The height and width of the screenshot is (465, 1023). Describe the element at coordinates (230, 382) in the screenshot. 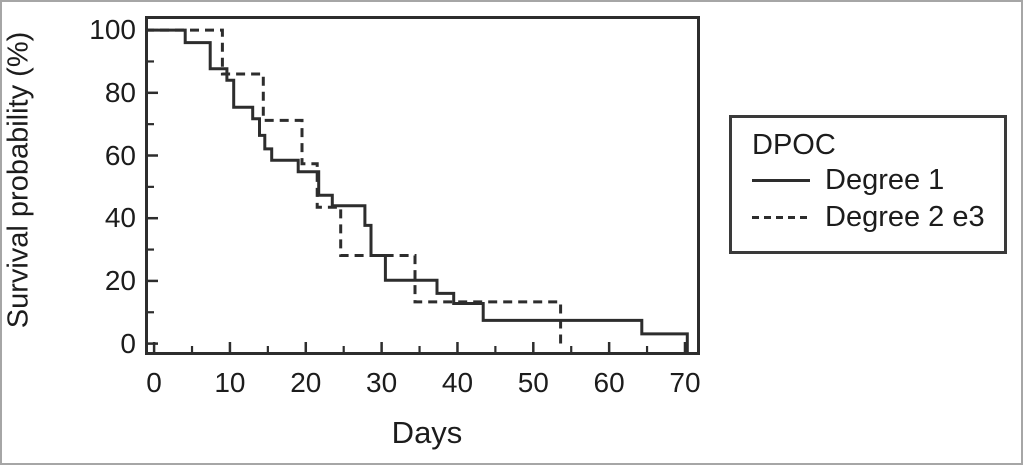

I see `x-tick-label: 10` at that location.